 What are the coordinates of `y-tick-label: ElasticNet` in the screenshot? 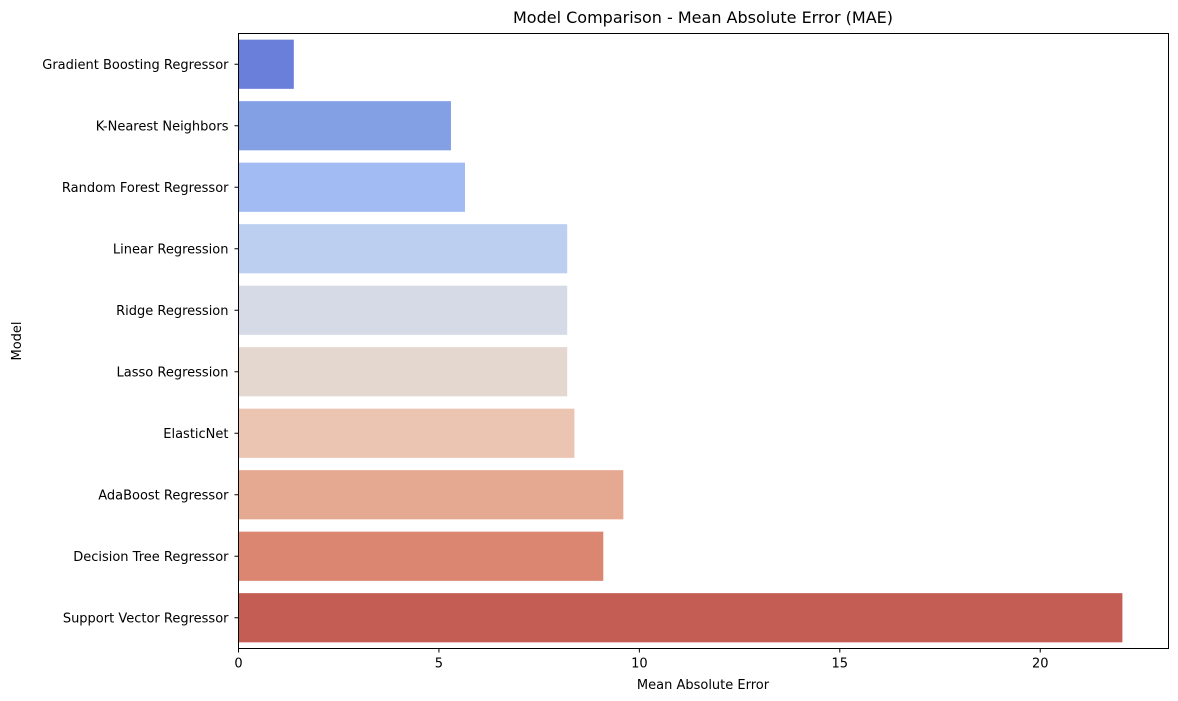 It's located at (195, 434).